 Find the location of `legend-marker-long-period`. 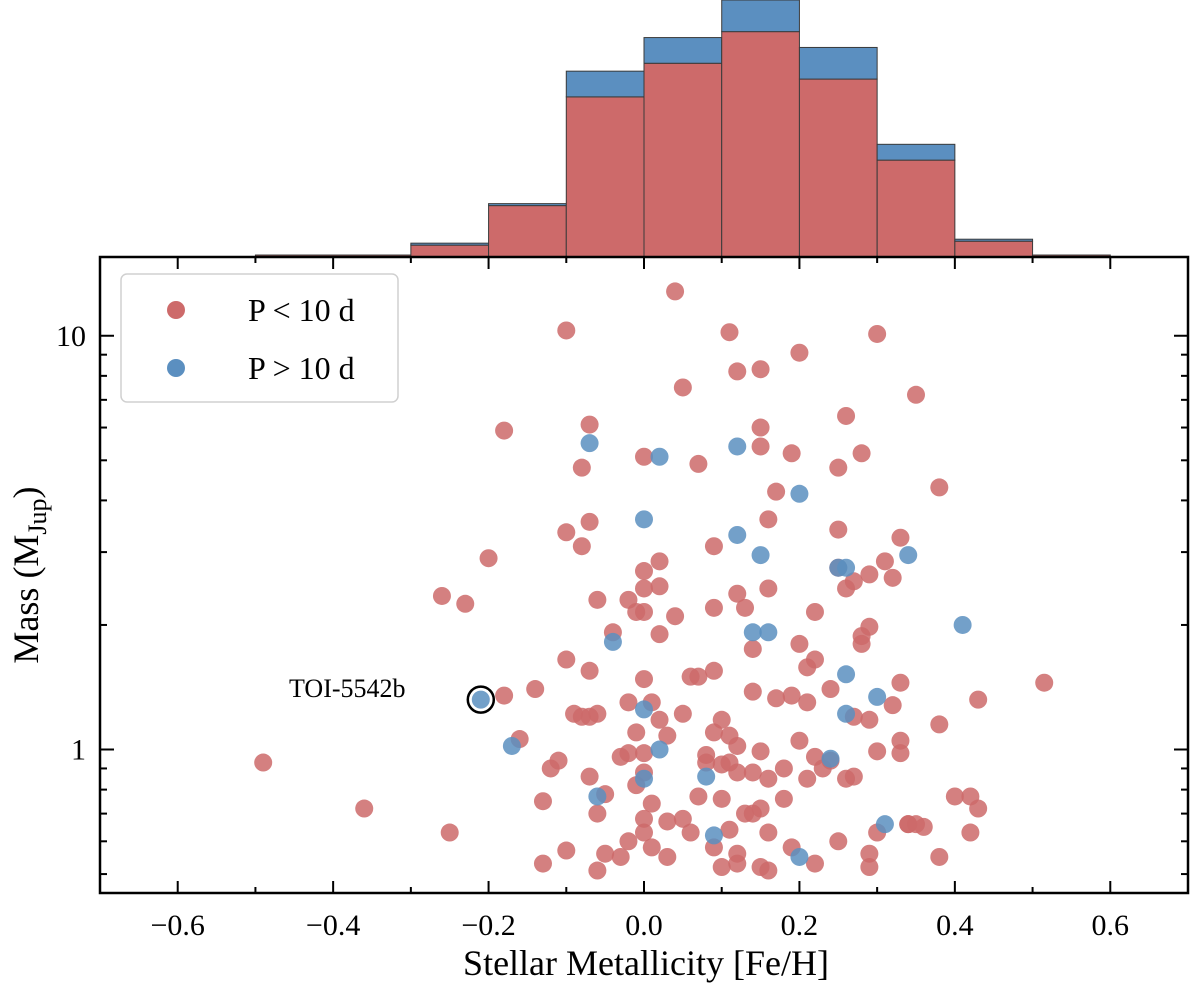

legend-marker-long-period is located at coordinates (176, 368).